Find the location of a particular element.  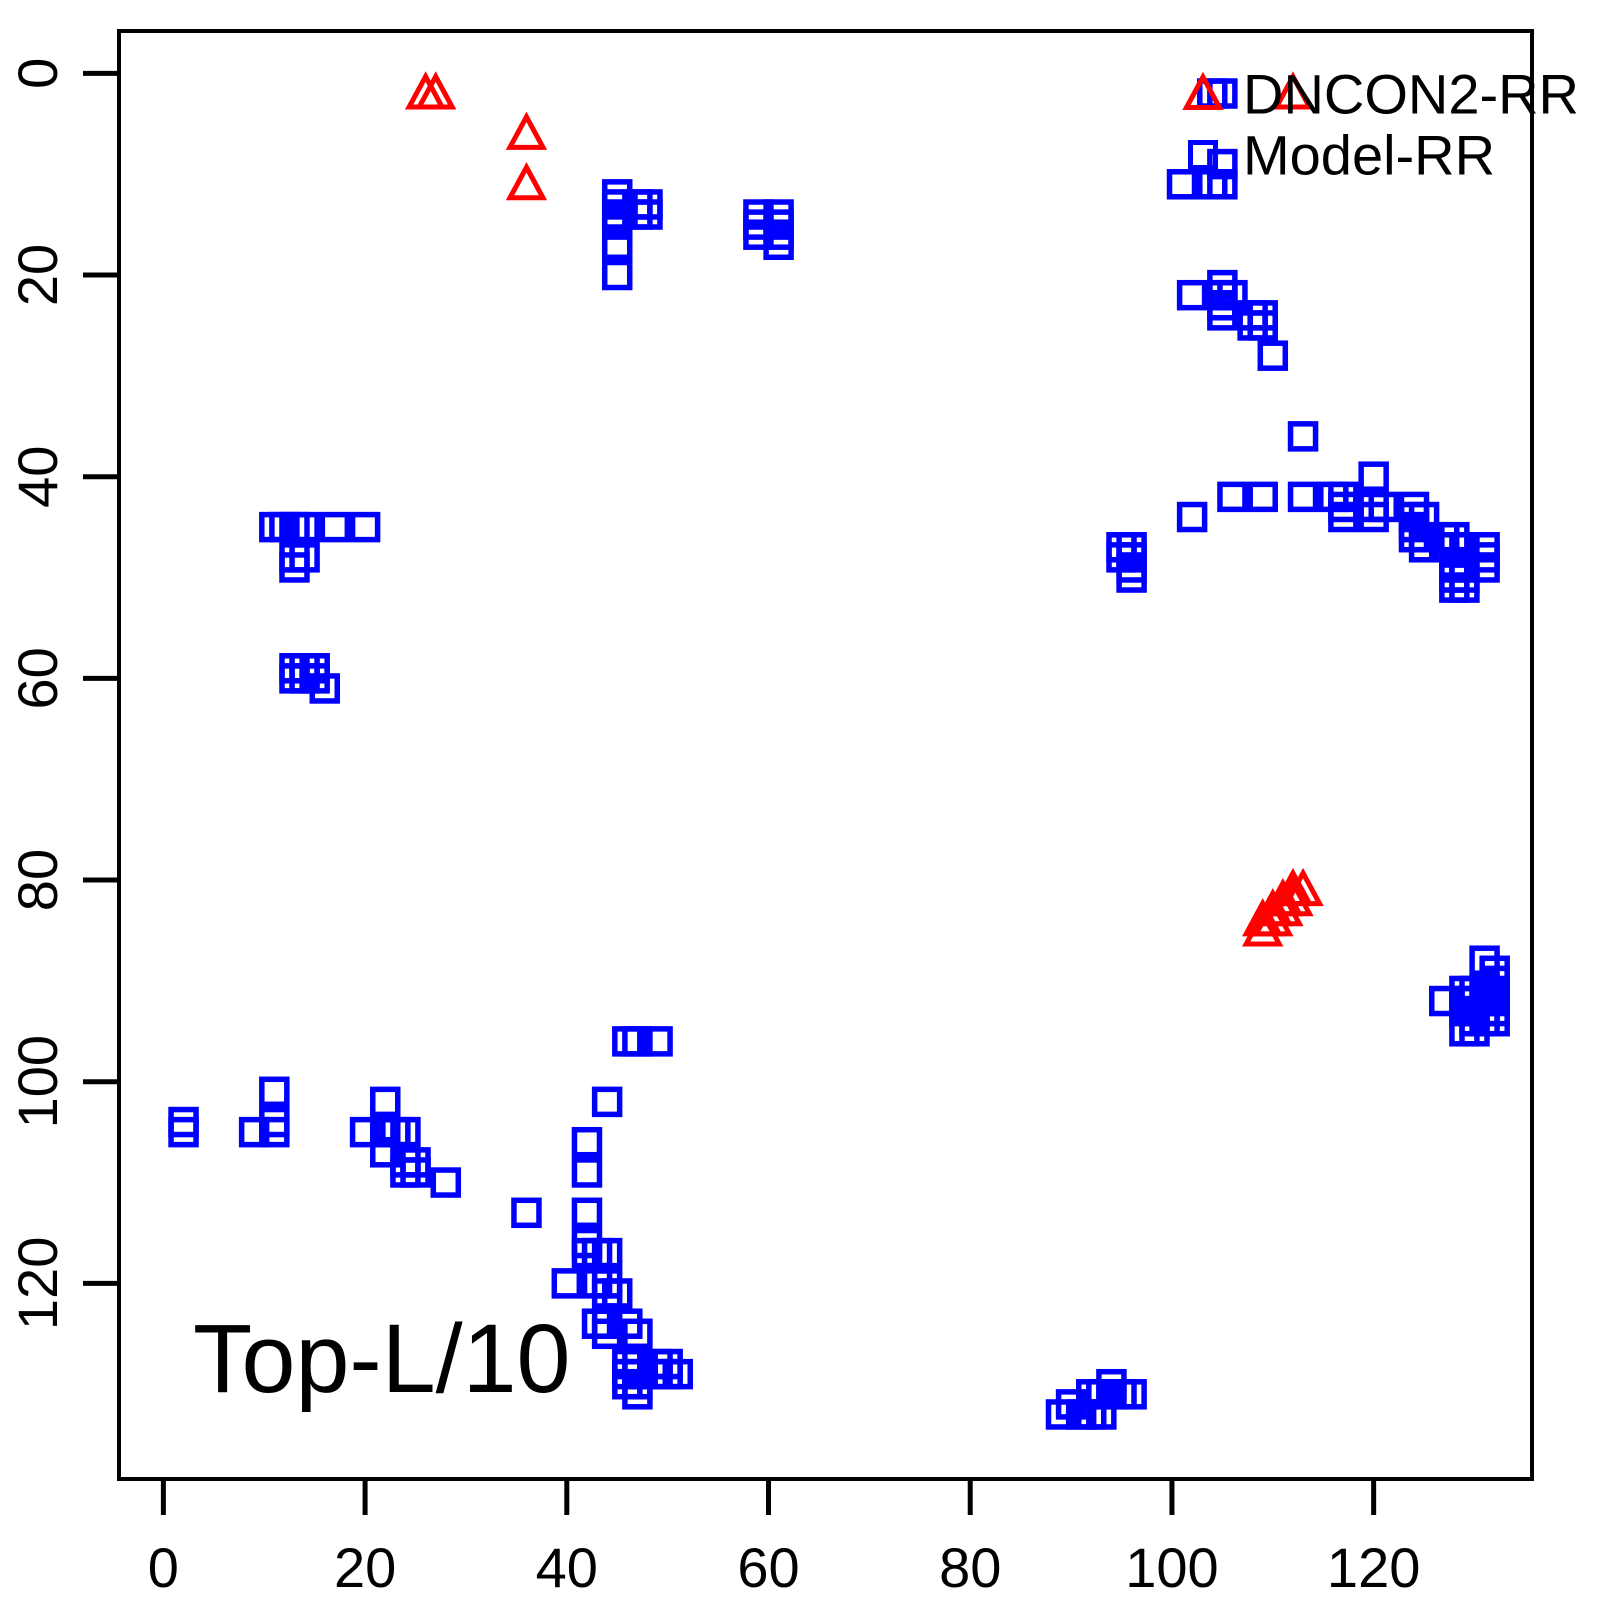

legend-label-dncon2: DNCON2-RR is located at coordinates (1411, 94).